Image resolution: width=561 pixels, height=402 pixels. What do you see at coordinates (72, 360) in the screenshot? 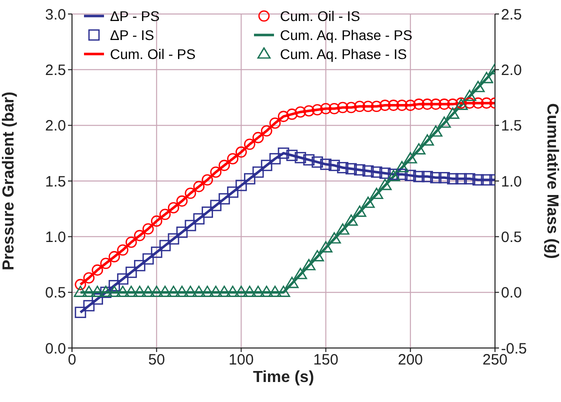
I see `x-tick-label: 0` at bounding box center [72, 360].